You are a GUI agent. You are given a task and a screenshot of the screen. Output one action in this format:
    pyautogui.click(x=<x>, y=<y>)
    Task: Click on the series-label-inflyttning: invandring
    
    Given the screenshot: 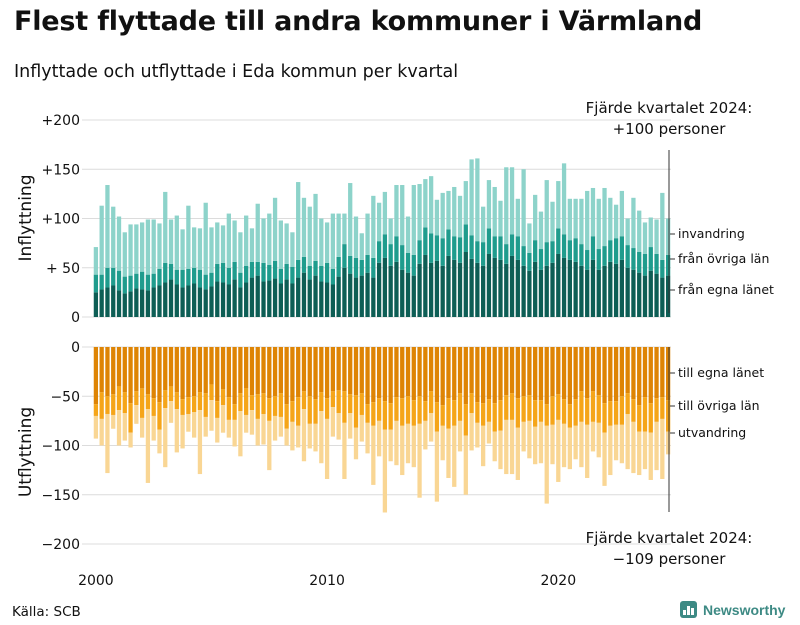 What is the action you would take?
    pyautogui.click(x=711, y=233)
    